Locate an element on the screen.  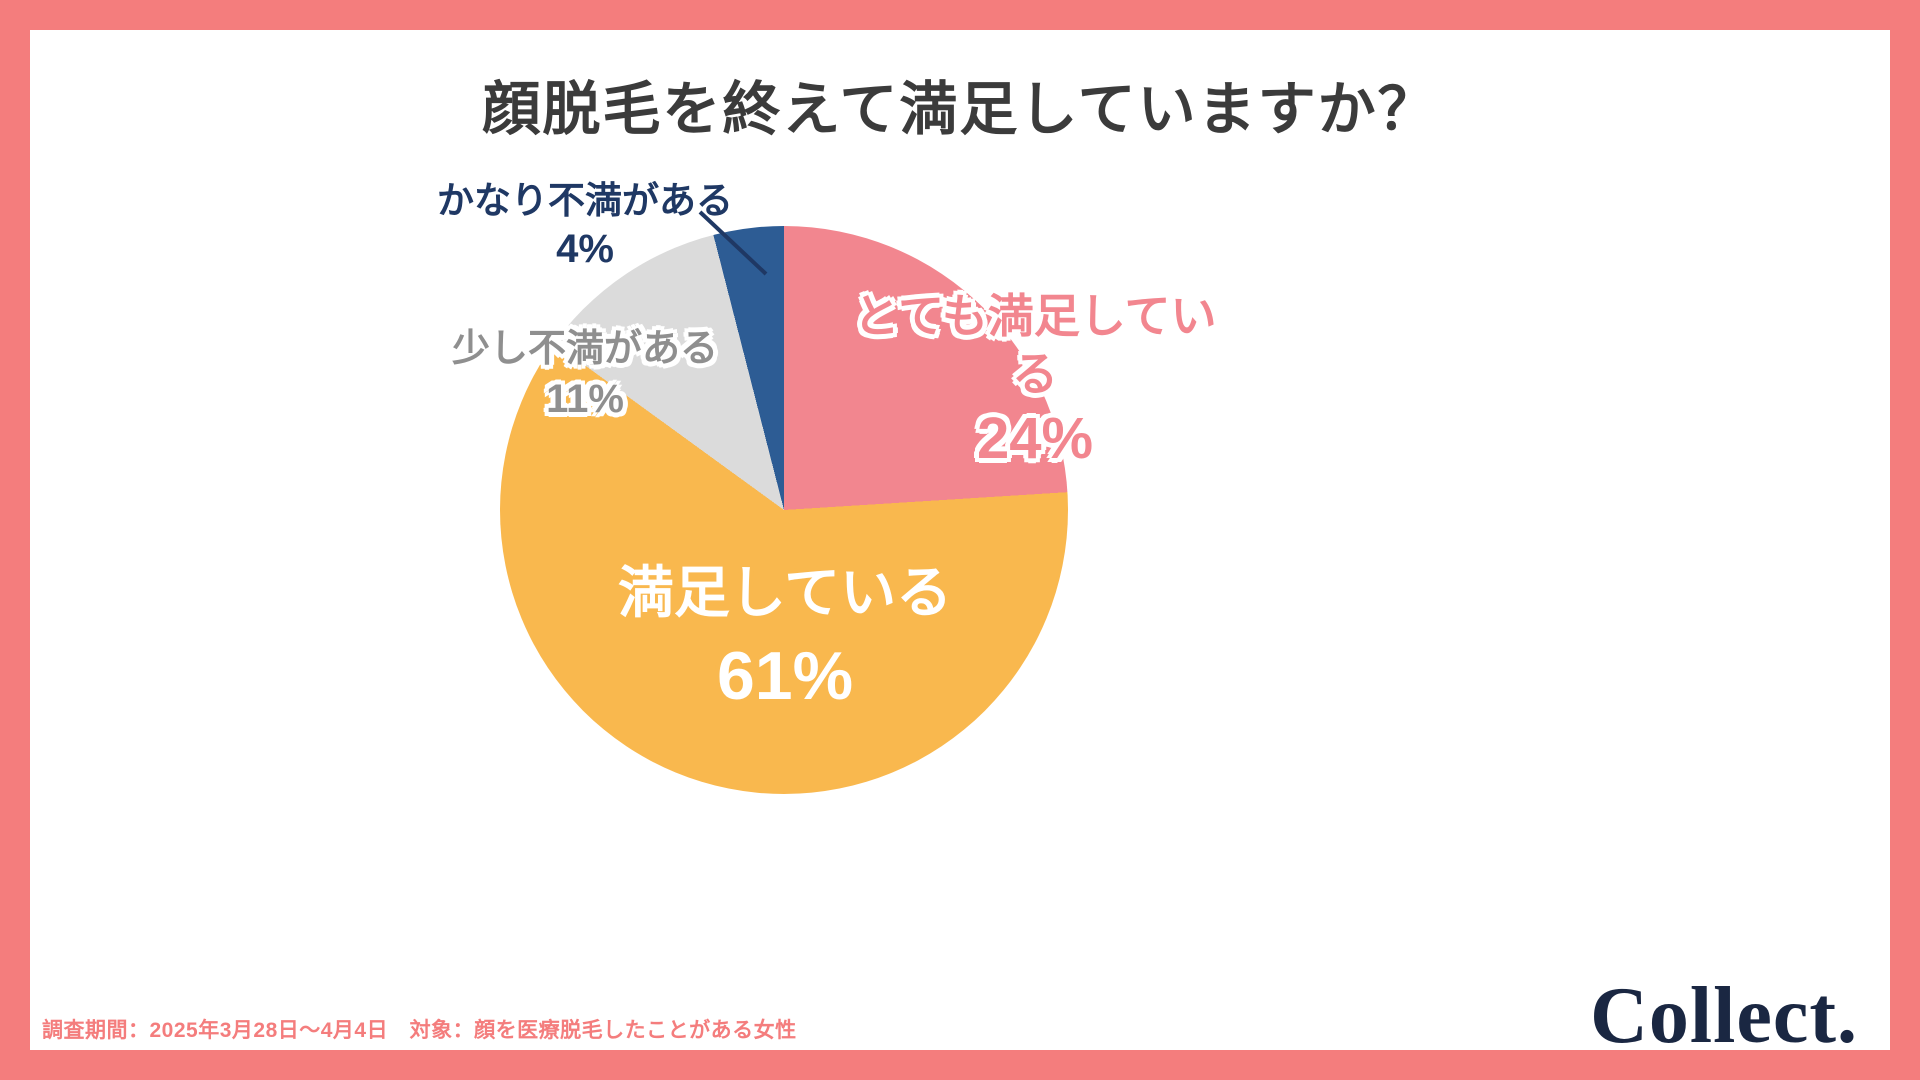
collect-logo: Collect. is located at coordinates (1724, 1016).